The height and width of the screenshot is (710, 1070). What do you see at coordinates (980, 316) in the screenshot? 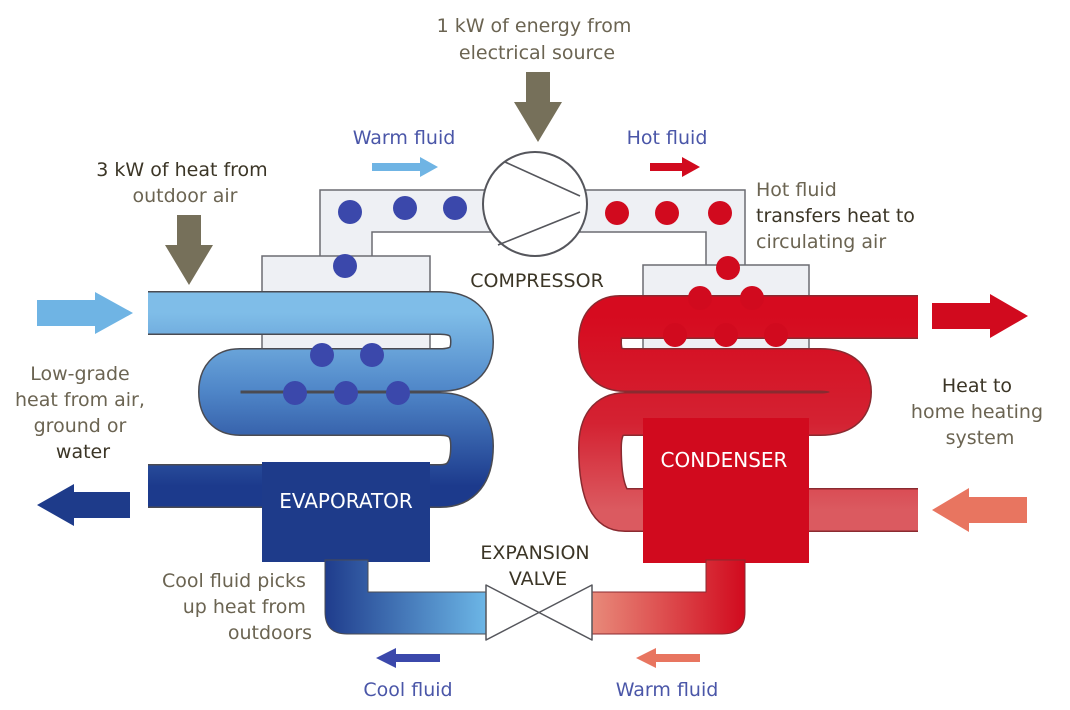
I see `heat-out-arrow-icon` at bounding box center [980, 316].